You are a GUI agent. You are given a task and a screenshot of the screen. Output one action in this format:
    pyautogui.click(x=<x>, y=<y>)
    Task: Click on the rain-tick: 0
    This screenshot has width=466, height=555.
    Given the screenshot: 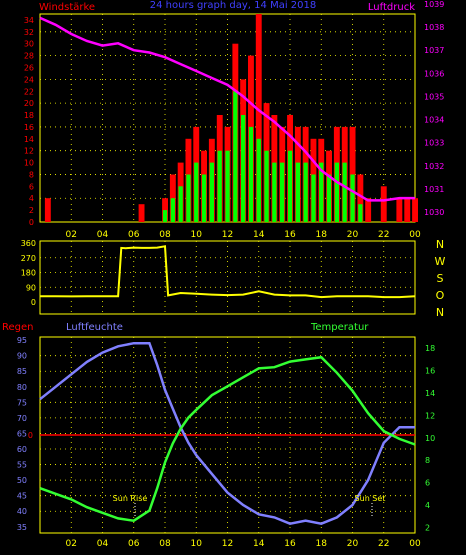 What is the action you would take?
    pyautogui.click(x=30, y=435)
    